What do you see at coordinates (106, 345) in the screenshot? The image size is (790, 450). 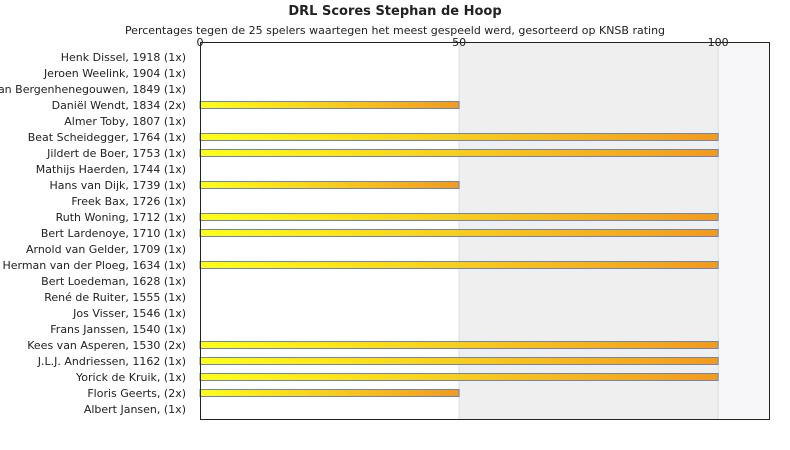 I see `category-label: Kees van Asperen, 1530 (2x)` at bounding box center [106, 345].